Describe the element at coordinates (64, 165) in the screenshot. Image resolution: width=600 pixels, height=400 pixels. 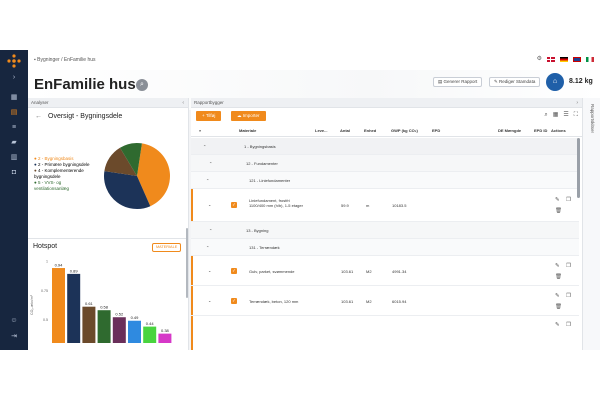
I see `legend-item: ● 2 - Primære bygningsdele` at that location.